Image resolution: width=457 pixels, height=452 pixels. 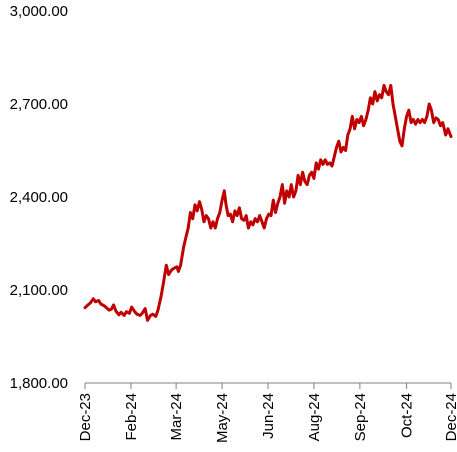 I want to click on x-tick-label: Jun-24, so click(x=268, y=416).